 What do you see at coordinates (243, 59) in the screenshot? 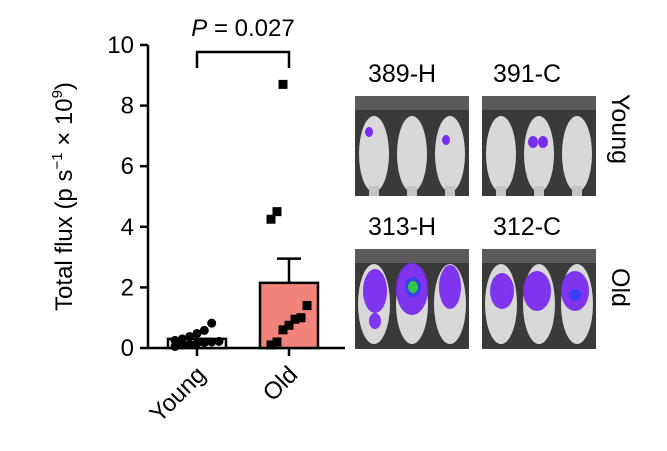
I see `significance-bracket` at bounding box center [243, 59].